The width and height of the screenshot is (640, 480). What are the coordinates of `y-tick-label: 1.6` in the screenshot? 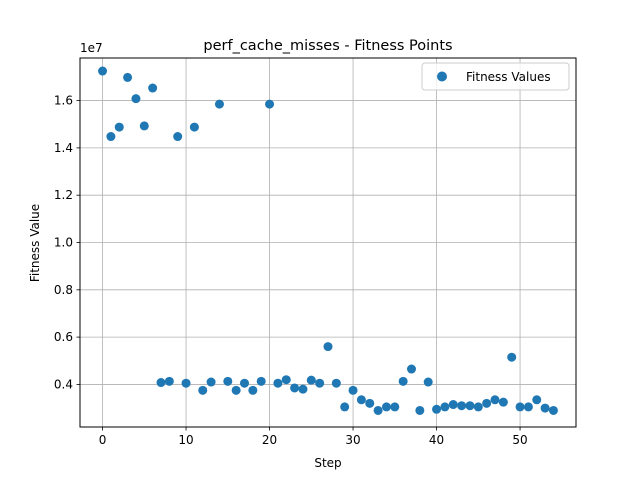 It's located at (63, 101).